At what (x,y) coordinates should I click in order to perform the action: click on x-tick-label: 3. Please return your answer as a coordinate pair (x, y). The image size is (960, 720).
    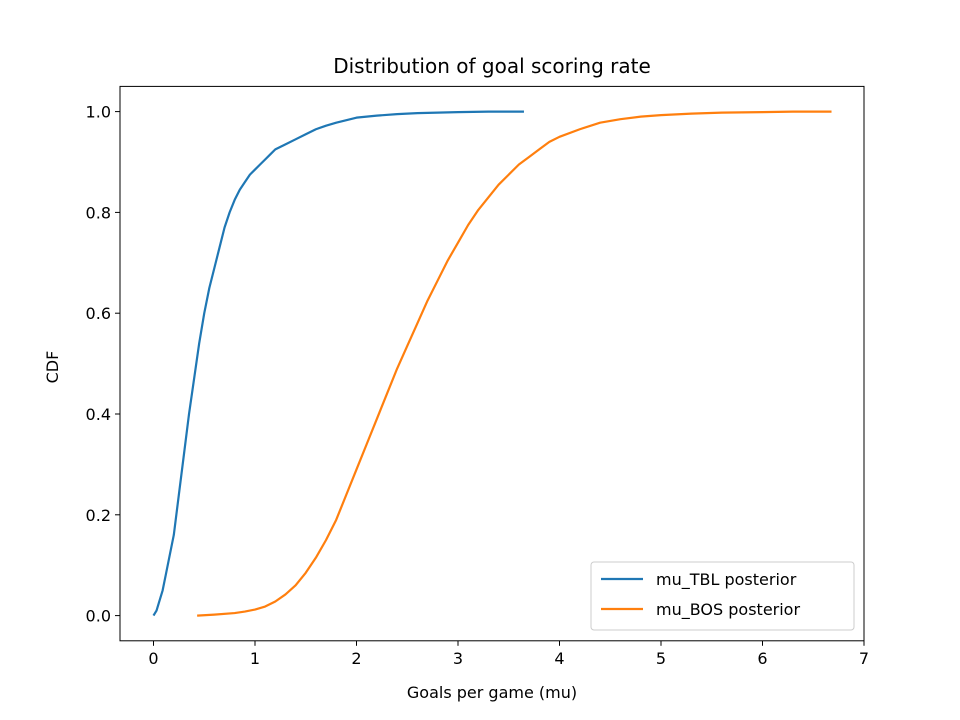
    Looking at the image, I should click on (458, 658).